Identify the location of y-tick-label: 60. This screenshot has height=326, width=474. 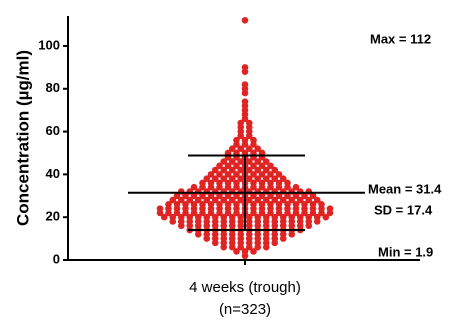
(53, 130).